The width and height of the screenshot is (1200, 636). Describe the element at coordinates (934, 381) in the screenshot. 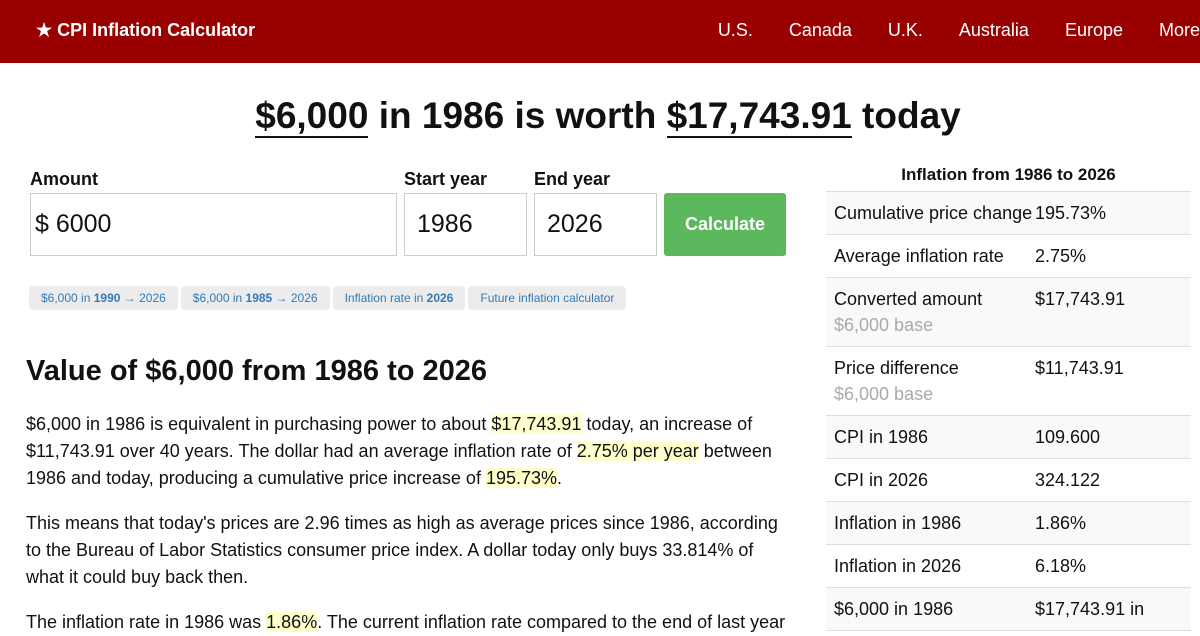

I see `row-label: Price difference $6,000 base` at that location.